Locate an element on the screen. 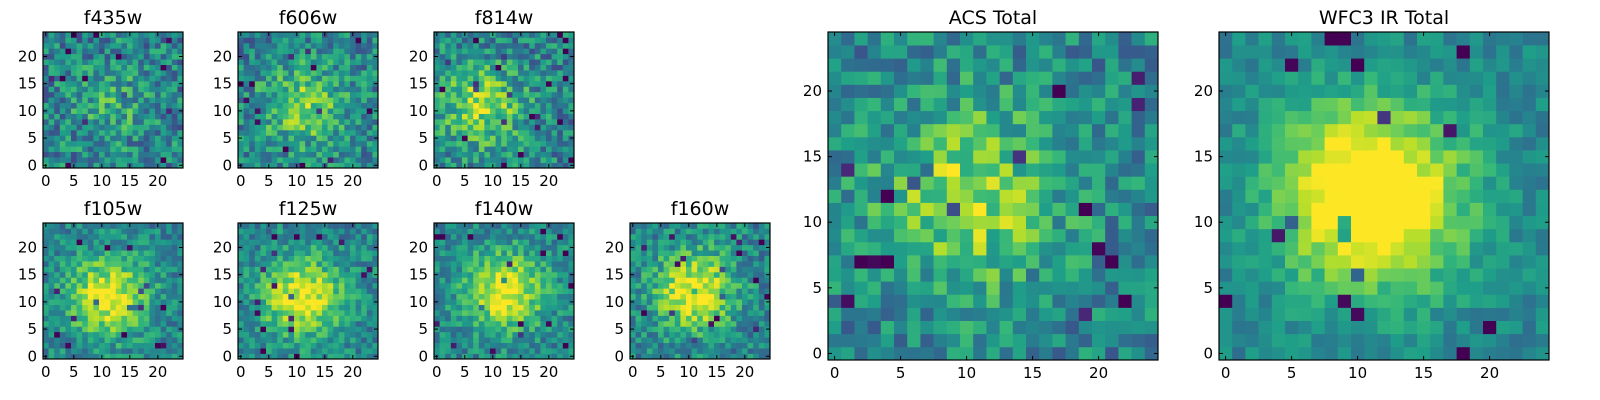 The width and height of the screenshot is (1600, 400). y-tick-label: 0 is located at coordinates (227, 165).